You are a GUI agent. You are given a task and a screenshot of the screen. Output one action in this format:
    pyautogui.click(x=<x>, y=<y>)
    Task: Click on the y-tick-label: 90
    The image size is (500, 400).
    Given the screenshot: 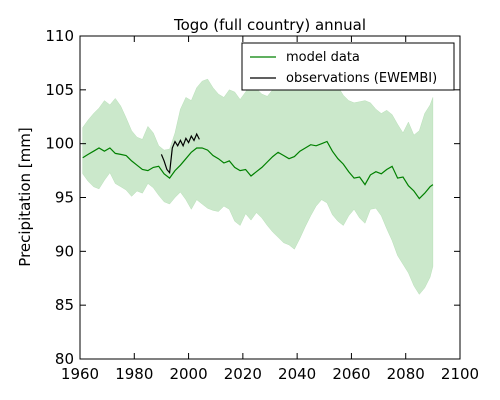 What is the action you would take?
    pyautogui.click(x=64, y=251)
    